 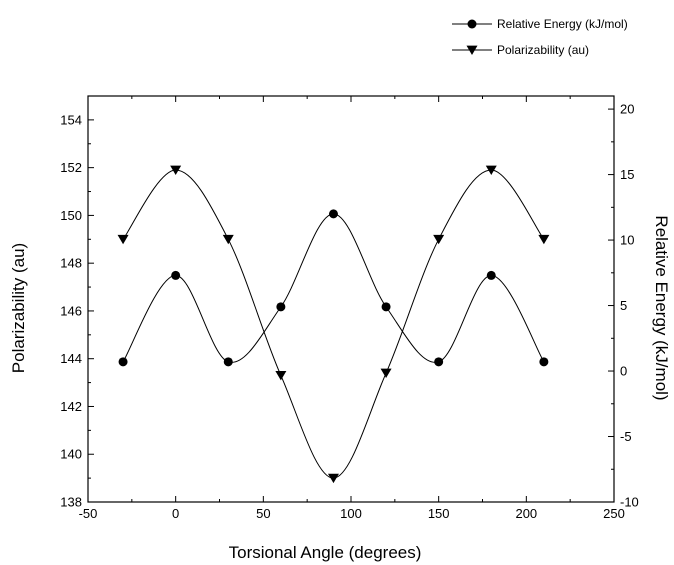 What do you see at coordinates (439, 513) in the screenshot?
I see `x-tick-label: 150` at bounding box center [439, 513].